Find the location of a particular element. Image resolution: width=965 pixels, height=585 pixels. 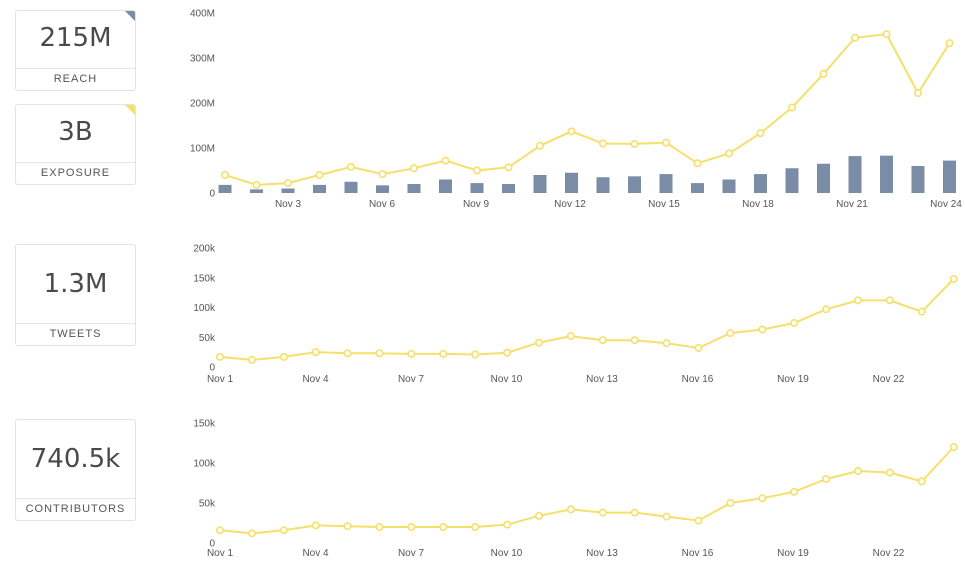

contributors-line is located at coordinates (587, 490).